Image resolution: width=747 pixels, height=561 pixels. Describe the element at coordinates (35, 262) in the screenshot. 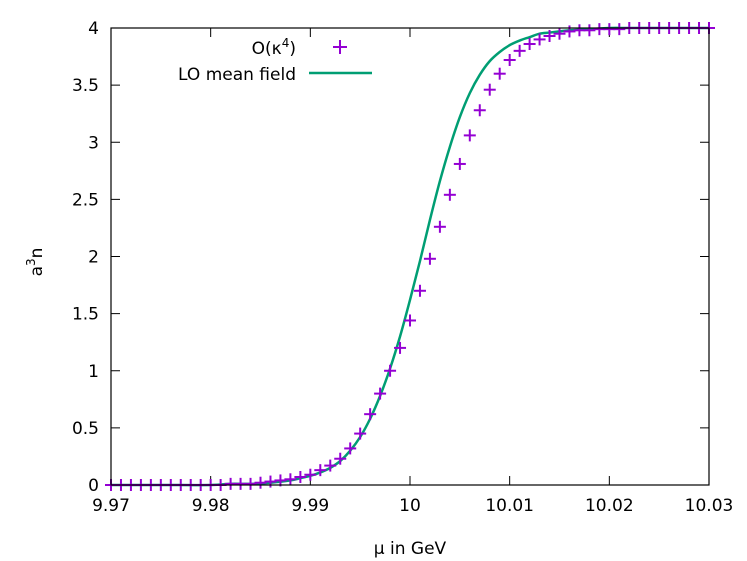

I see `y-axis-label: a3n` at that location.